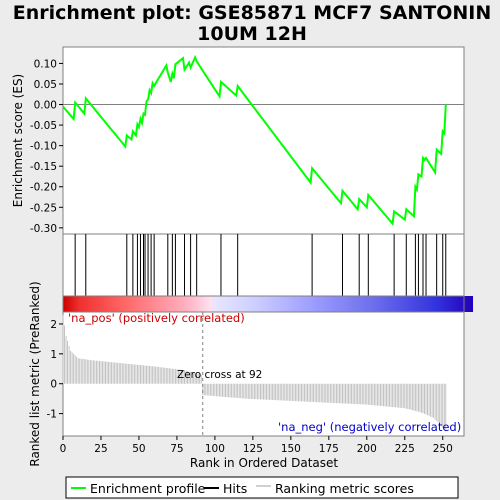 This screenshot has height=500, width=500. What do you see at coordinates (53, 385) in the screenshot?
I see `rank-y-tick-label: 0` at bounding box center [53, 385].